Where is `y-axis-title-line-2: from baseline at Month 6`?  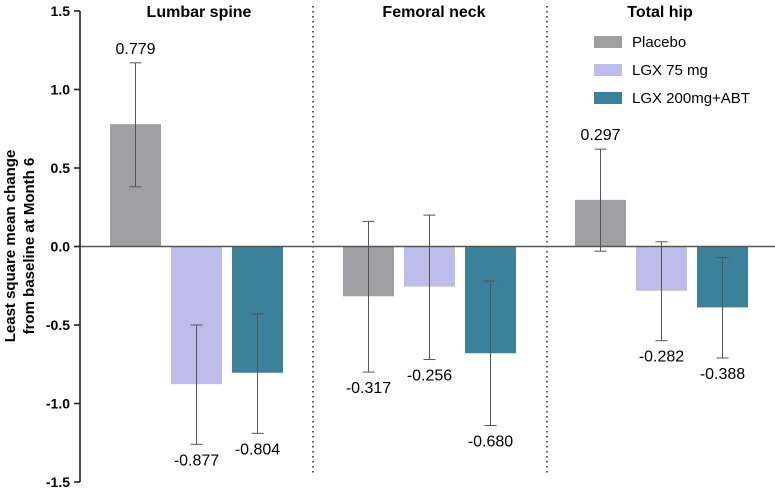
y-axis-title-line-2: from baseline at Month 6 is located at coordinates (29, 246).